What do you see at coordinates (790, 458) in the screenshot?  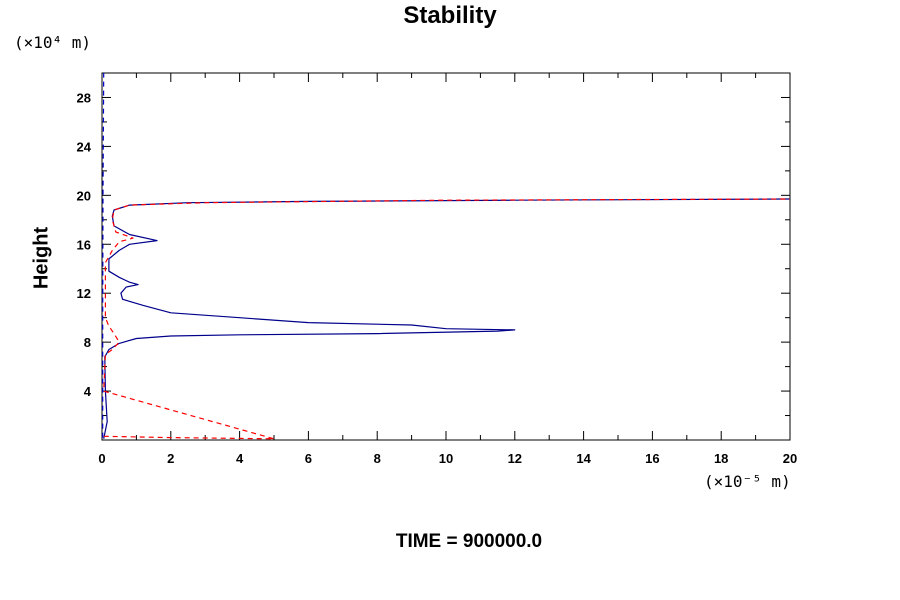 I see `x-tick-label: 20` at bounding box center [790, 458].